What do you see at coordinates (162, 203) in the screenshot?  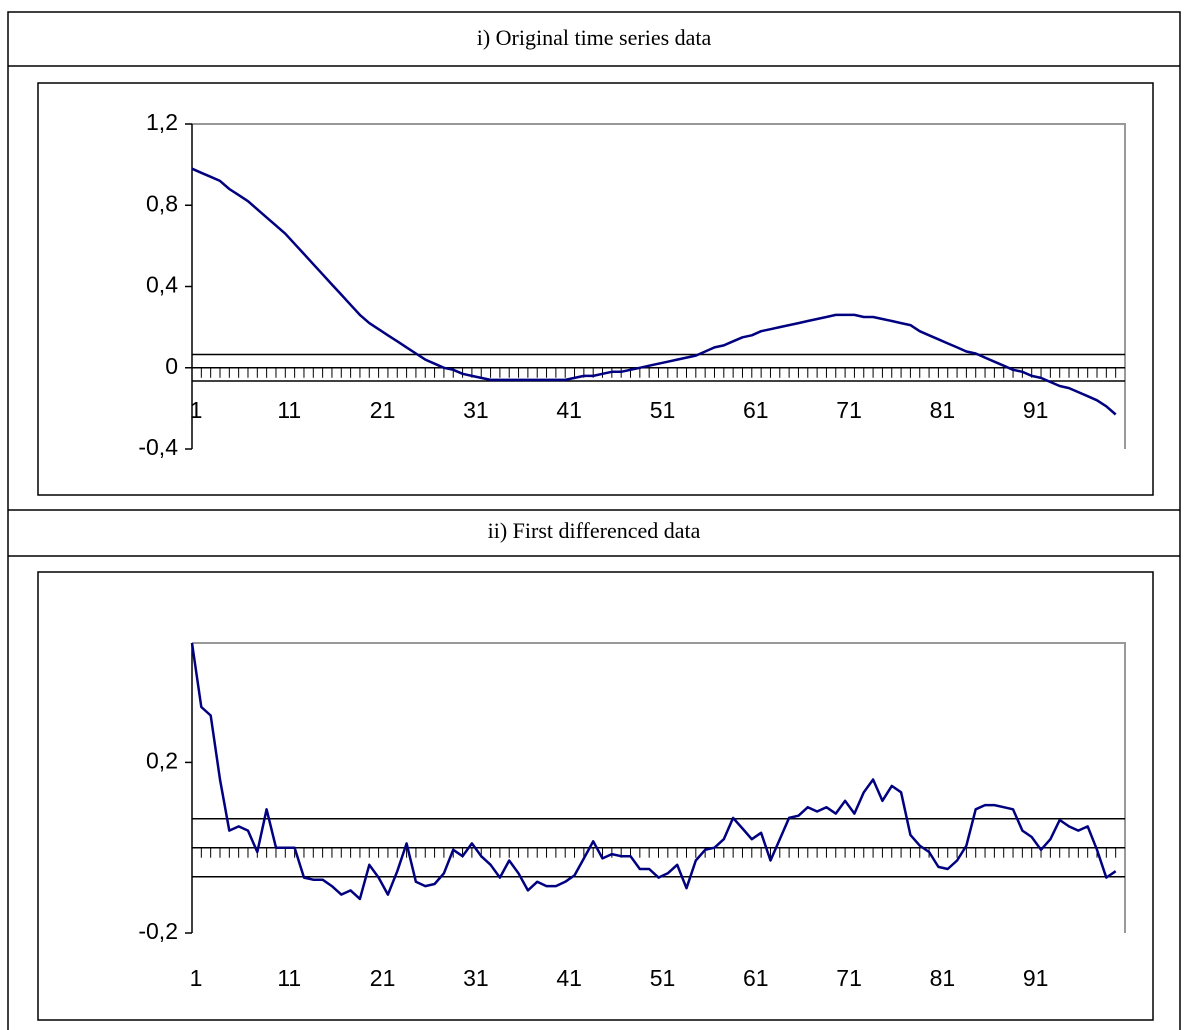 I see `y-tick-label: 0,8` at bounding box center [162, 203].